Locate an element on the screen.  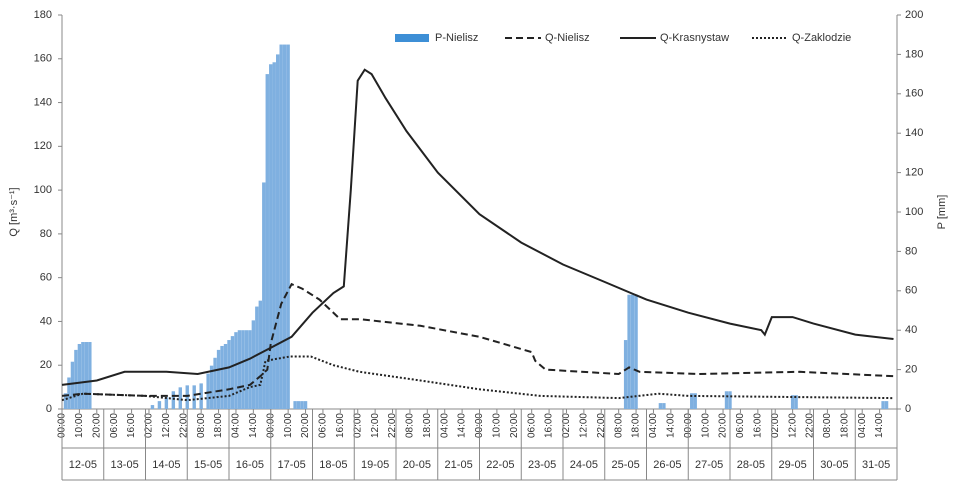
x-tick-label: 08:00 is located at coordinates (827, 425).